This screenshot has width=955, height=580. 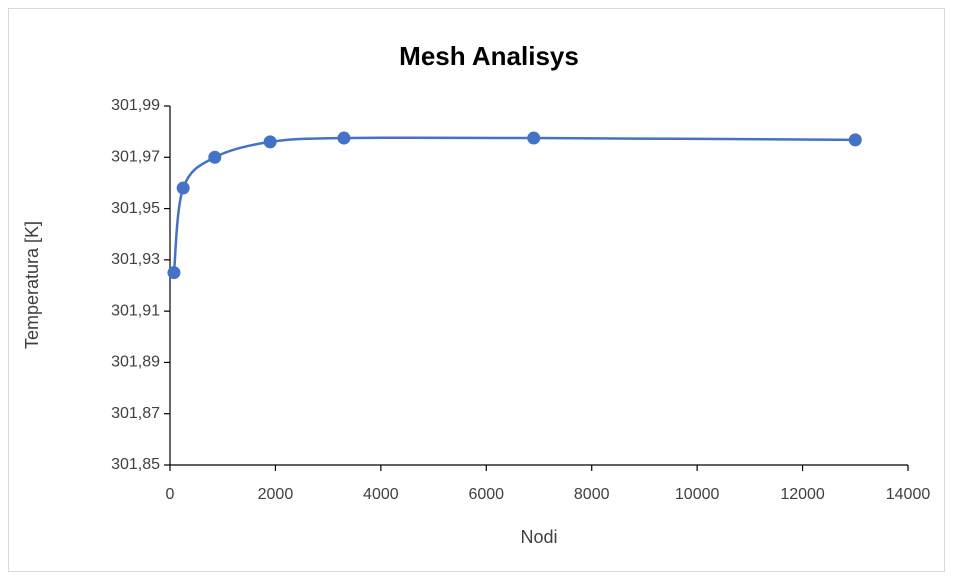 I want to click on y-tick-label: 301,99, so click(x=135, y=105).